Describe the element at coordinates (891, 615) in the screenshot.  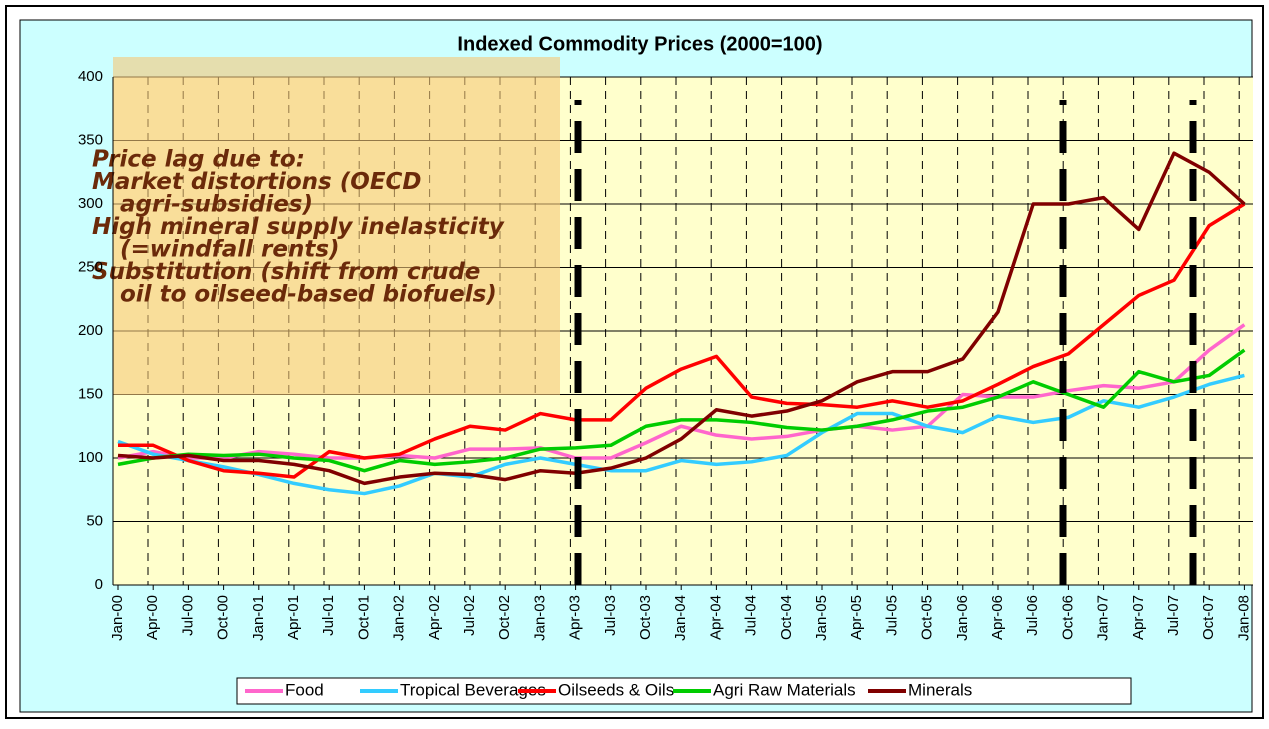
I see `x-tick-label: Jul-05` at that location.